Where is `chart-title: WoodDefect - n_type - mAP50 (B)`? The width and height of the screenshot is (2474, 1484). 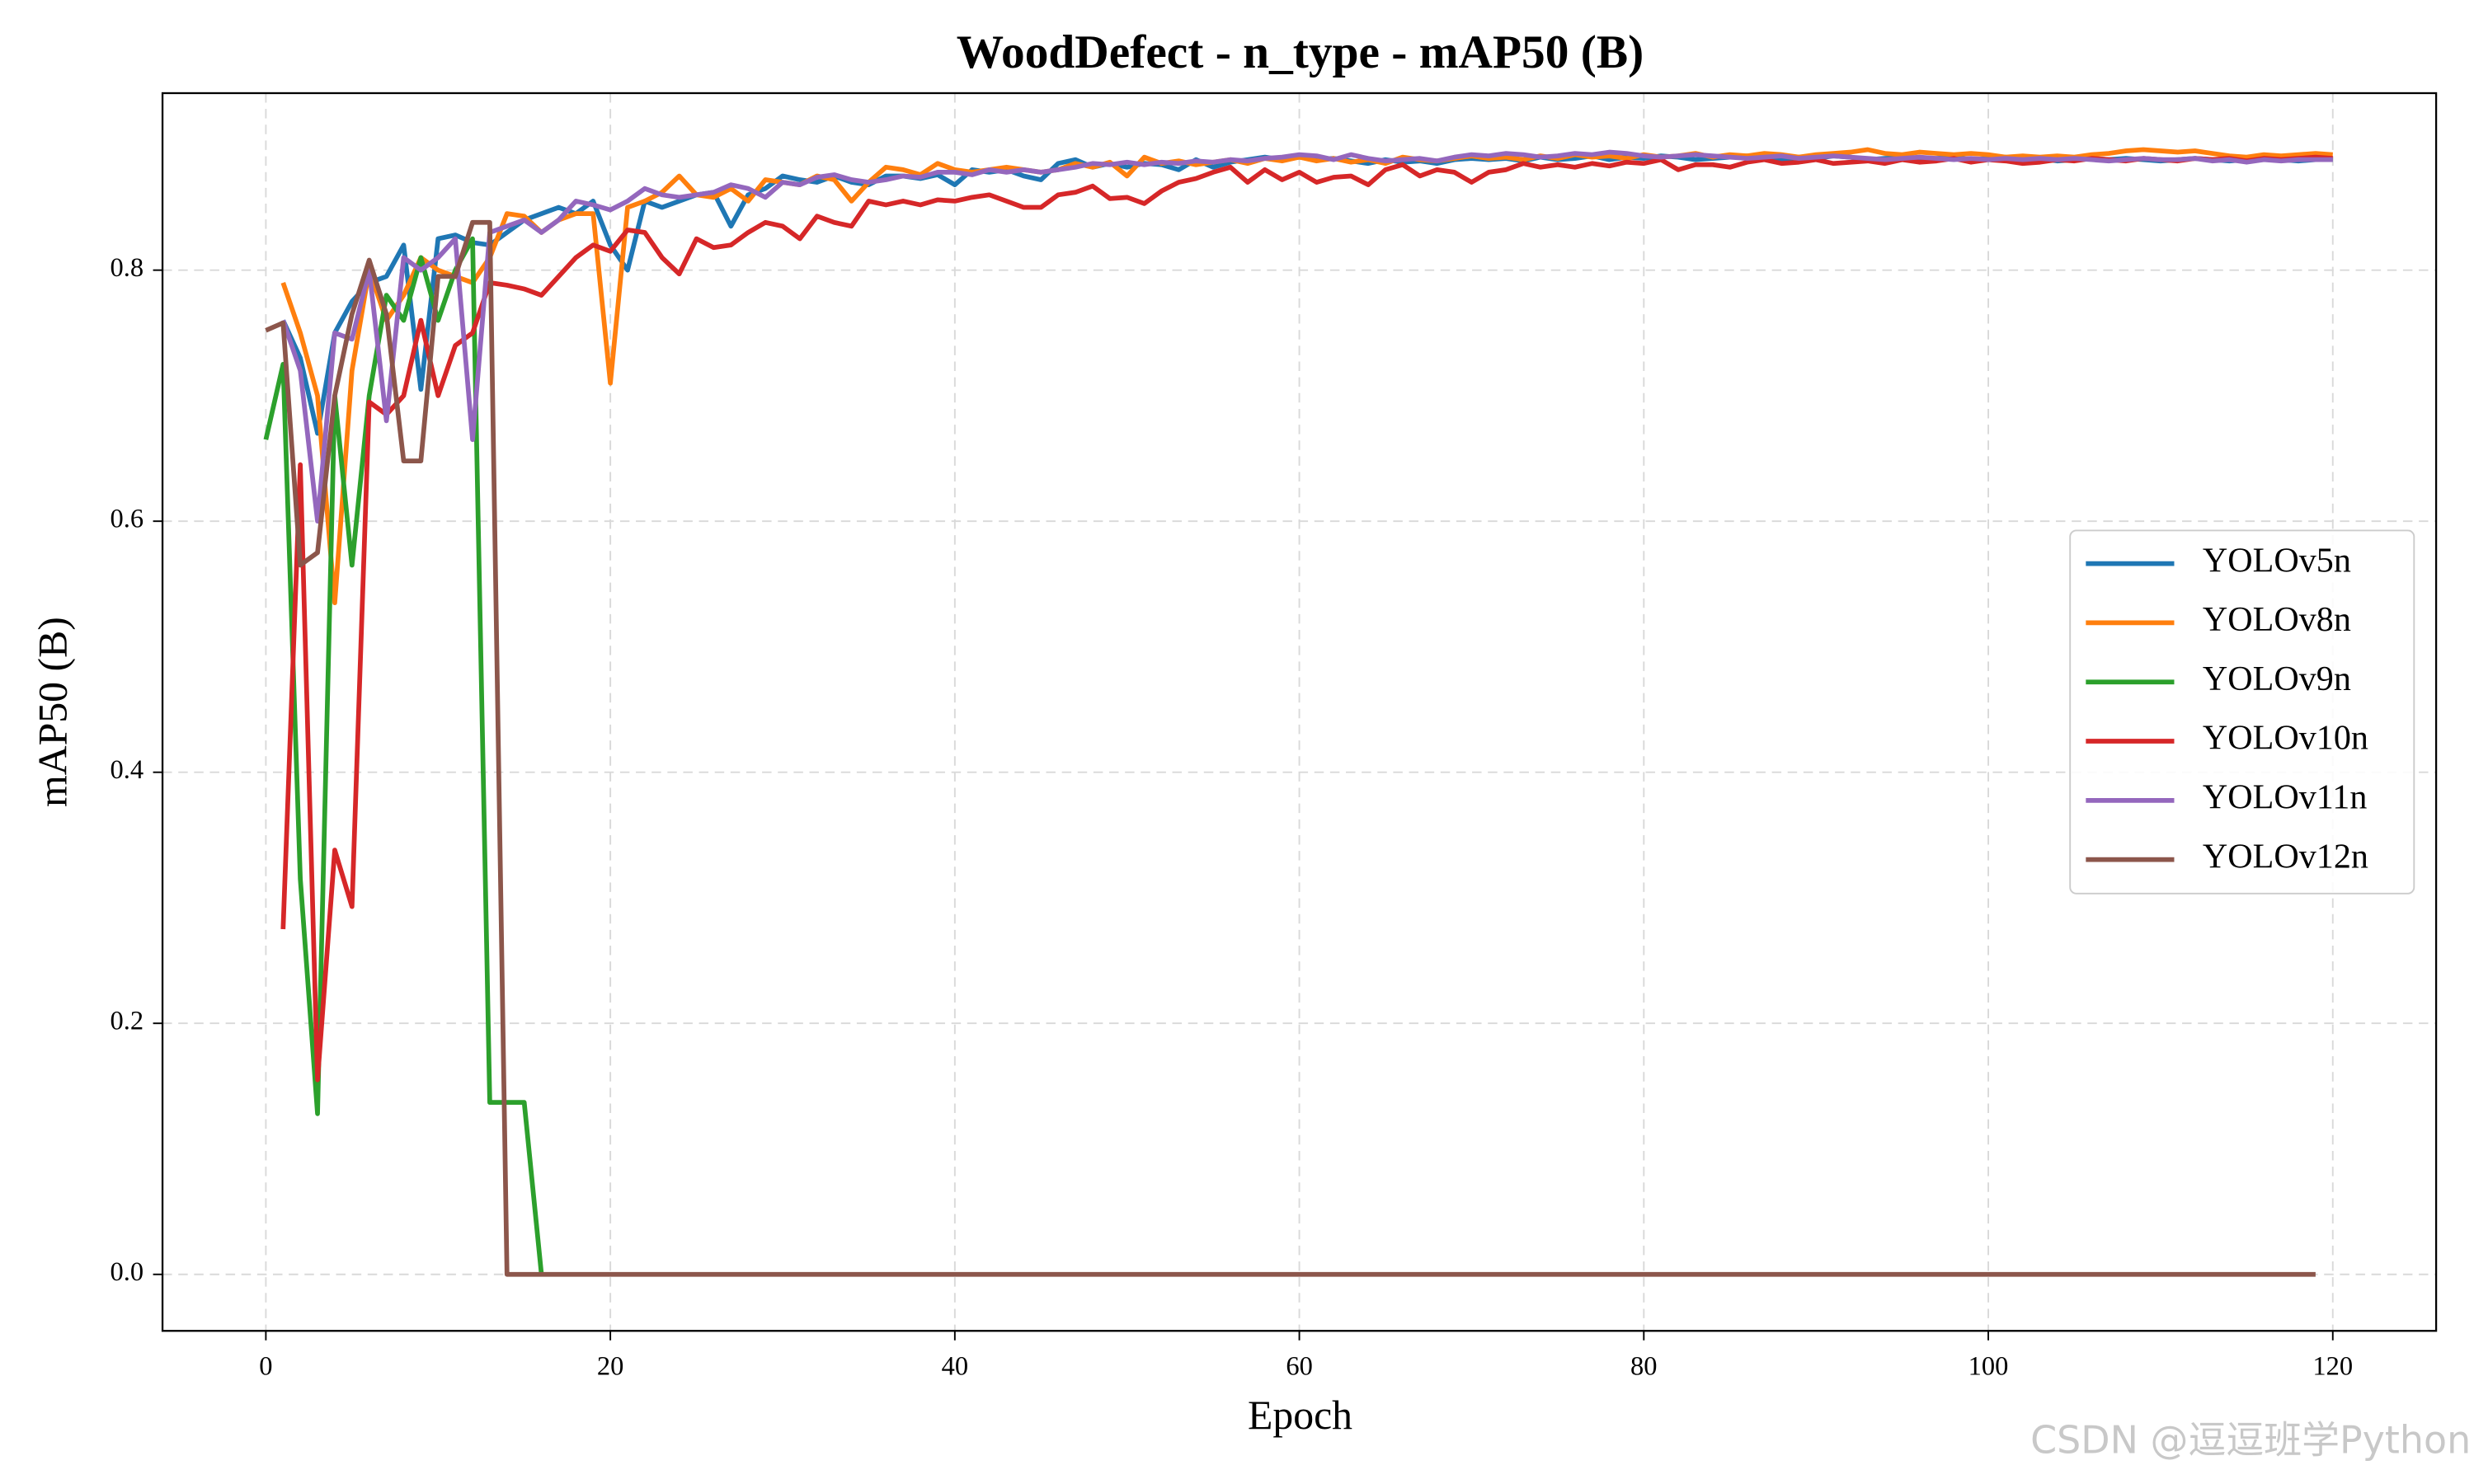 chart-title: WoodDefect - n_type - mAP50 (B) is located at coordinates (1300, 52).